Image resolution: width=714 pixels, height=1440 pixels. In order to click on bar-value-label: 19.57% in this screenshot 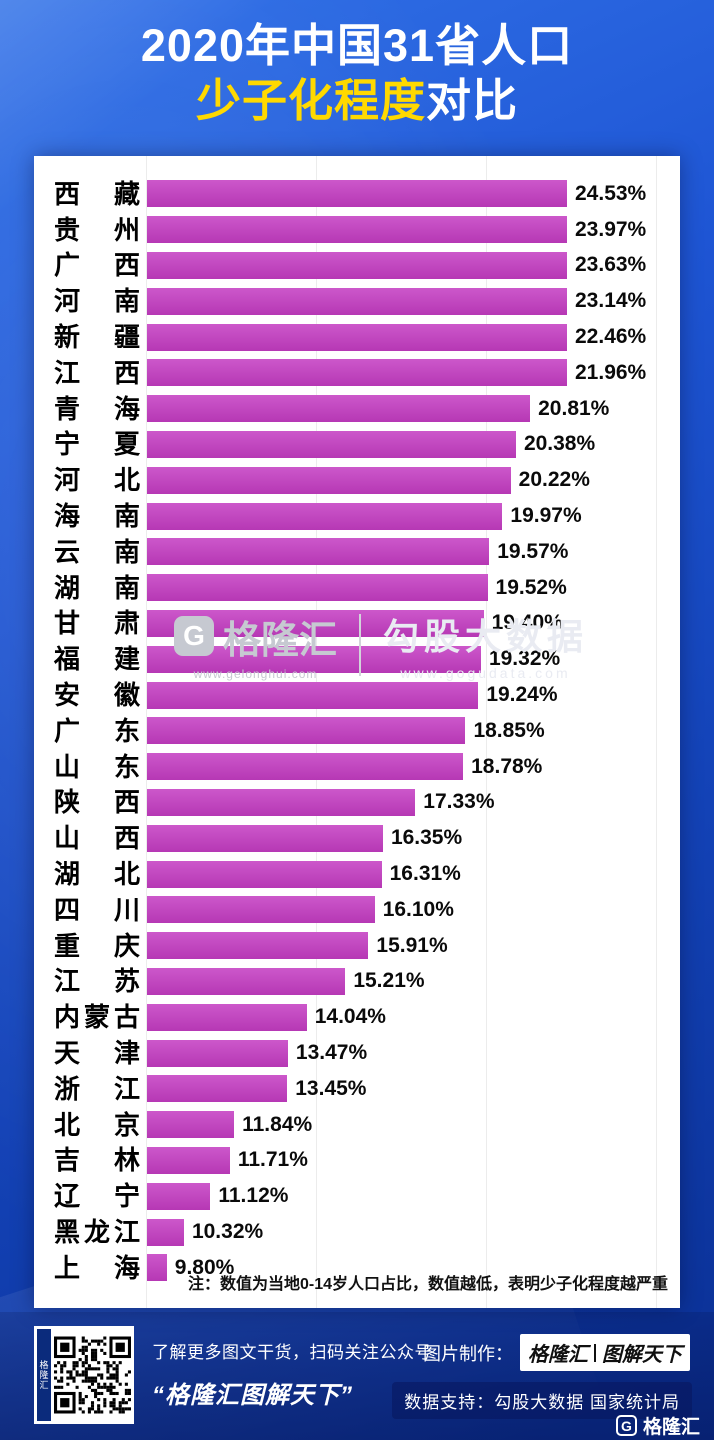, I will do `click(533, 551)`.